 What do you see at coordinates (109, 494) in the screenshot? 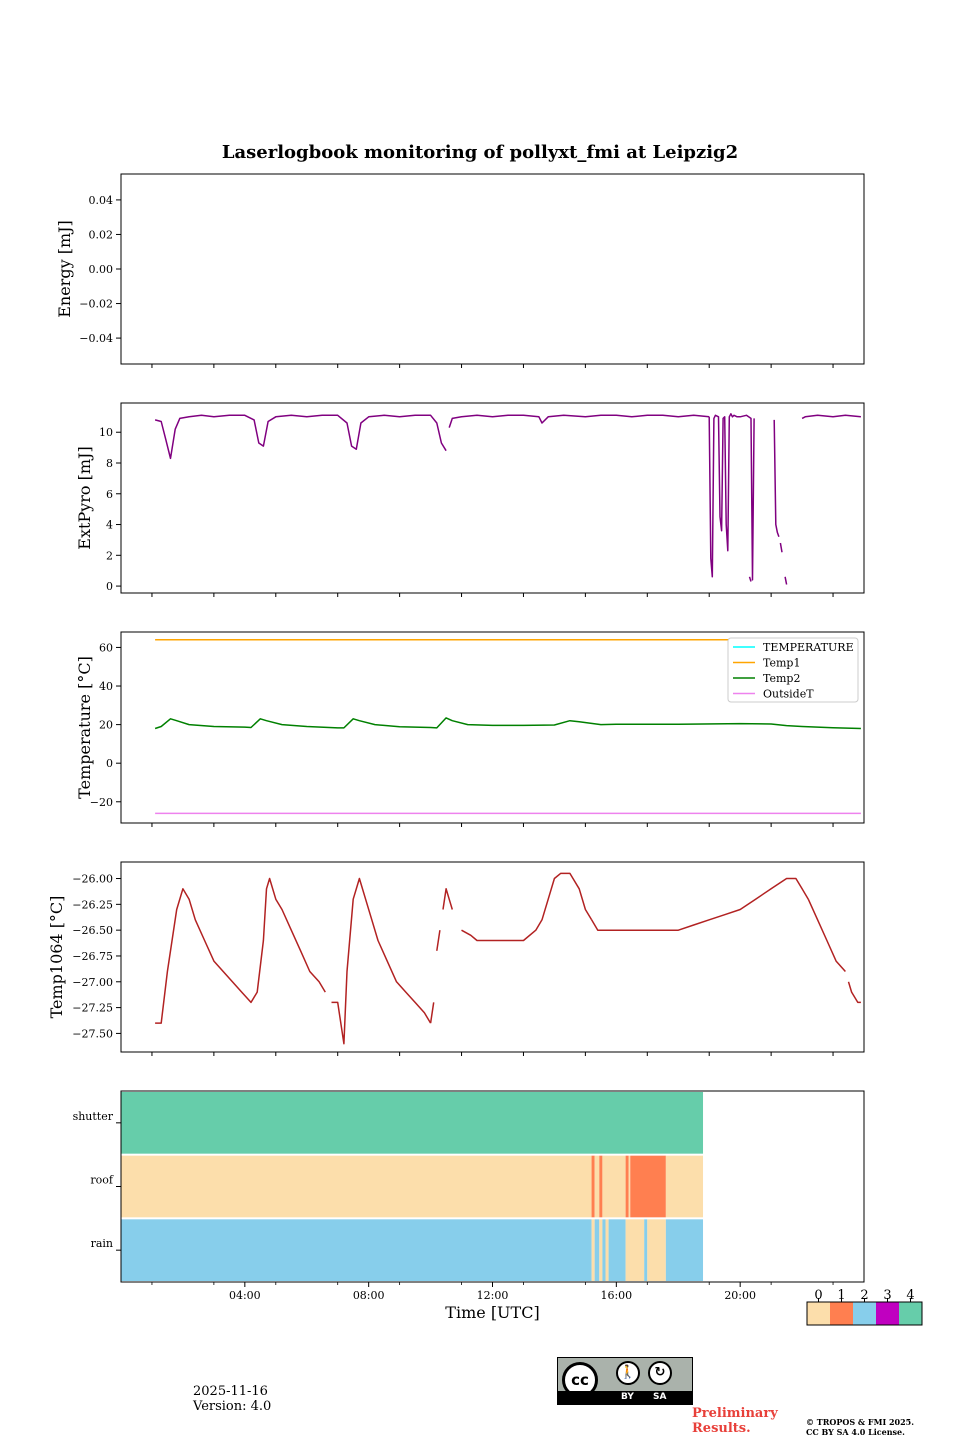
I see `y-tick-label: 6` at bounding box center [109, 494].